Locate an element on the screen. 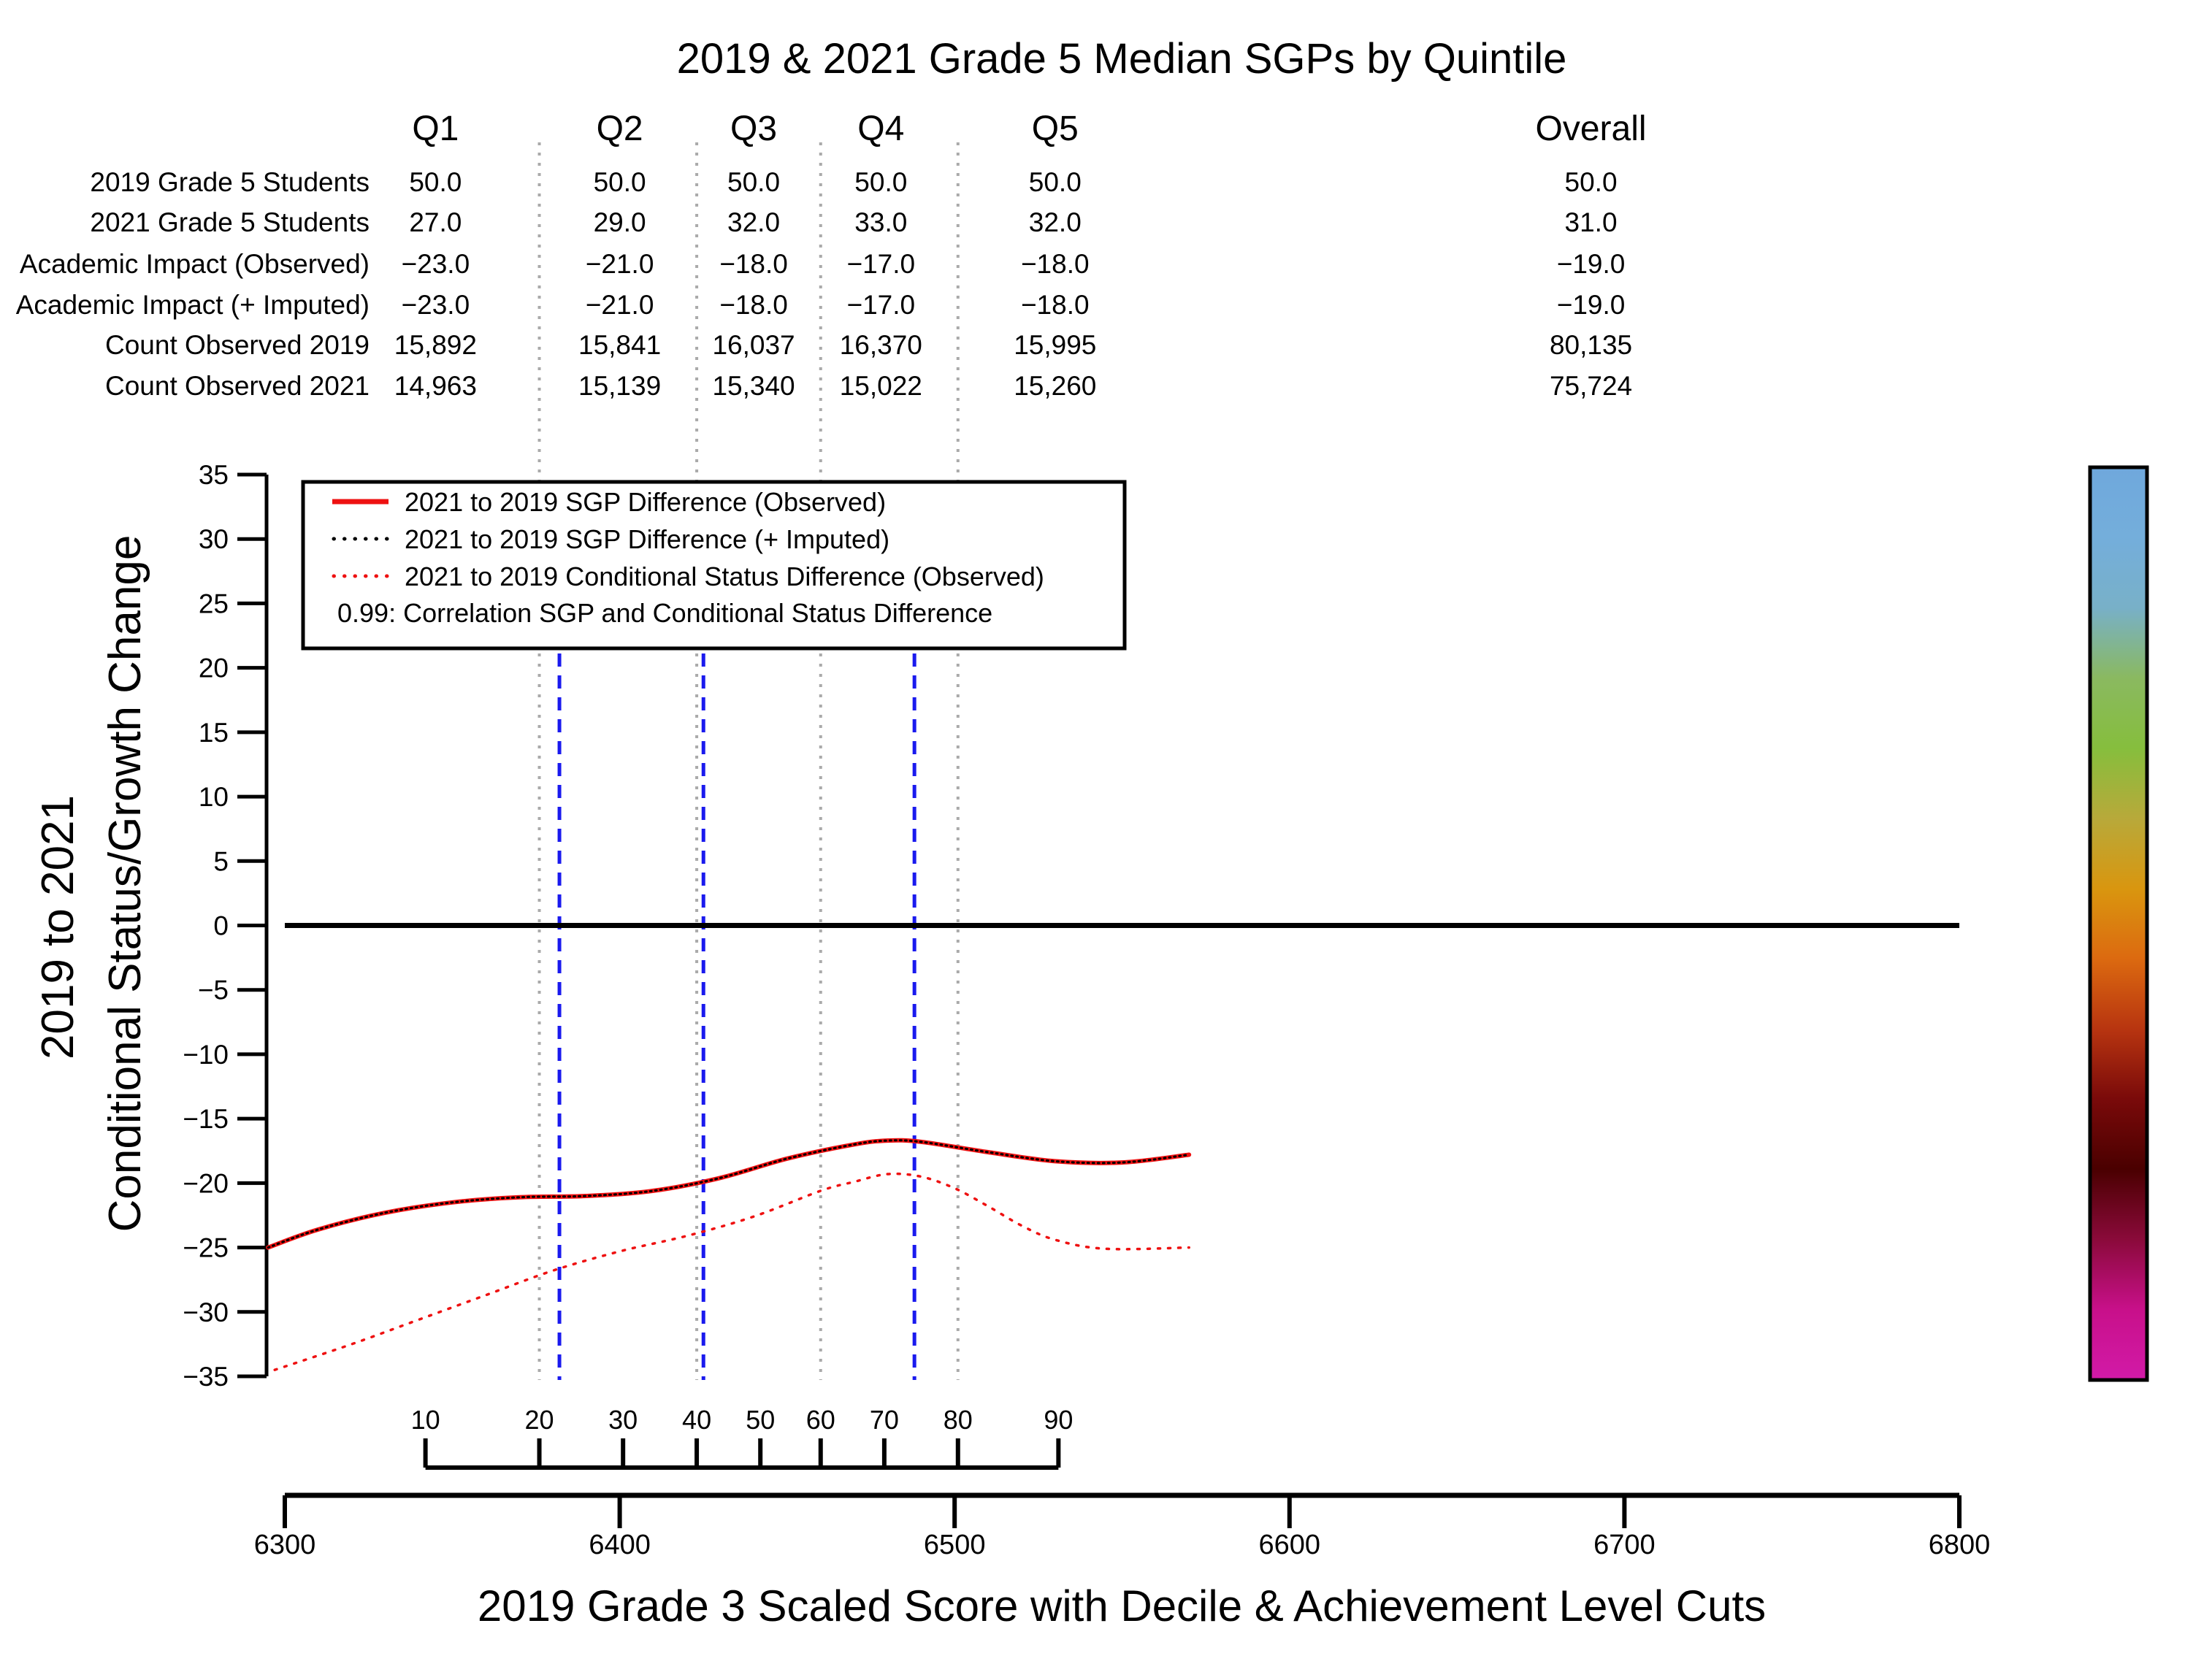  table-row-label: 2019 Grade 5 Students is located at coordinates (230, 182).